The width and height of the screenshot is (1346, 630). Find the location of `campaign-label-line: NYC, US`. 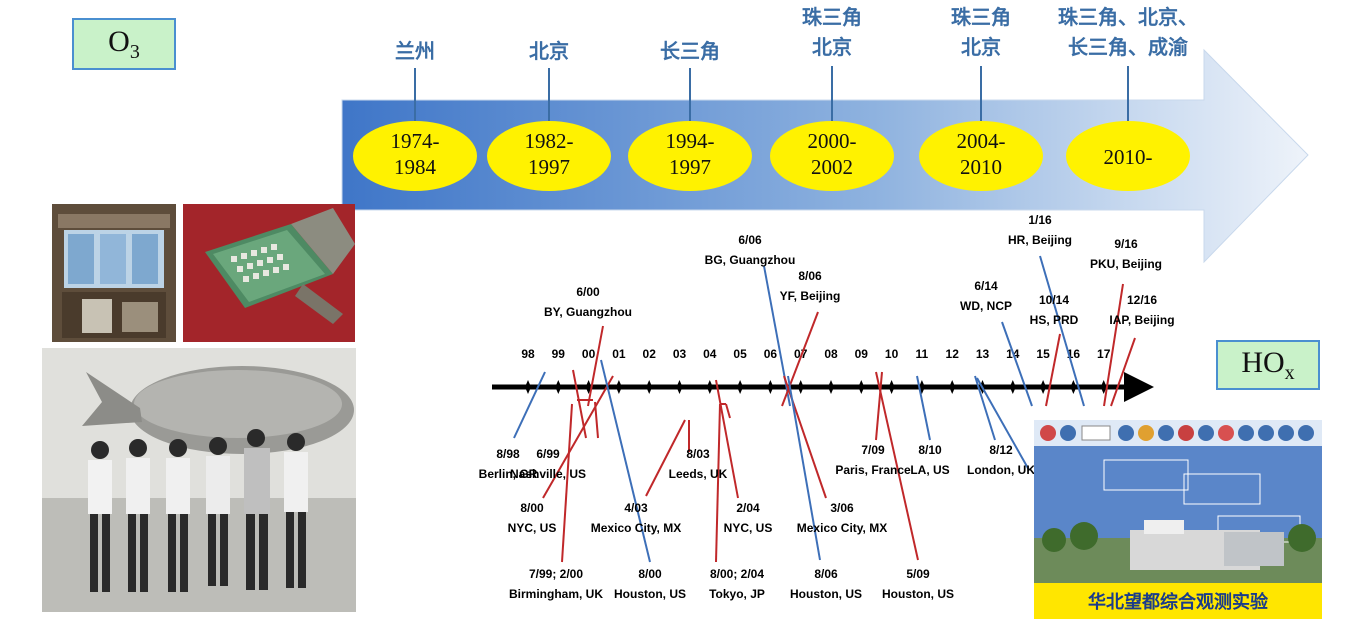

campaign-label-line: NYC, US is located at coordinates (748, 528).